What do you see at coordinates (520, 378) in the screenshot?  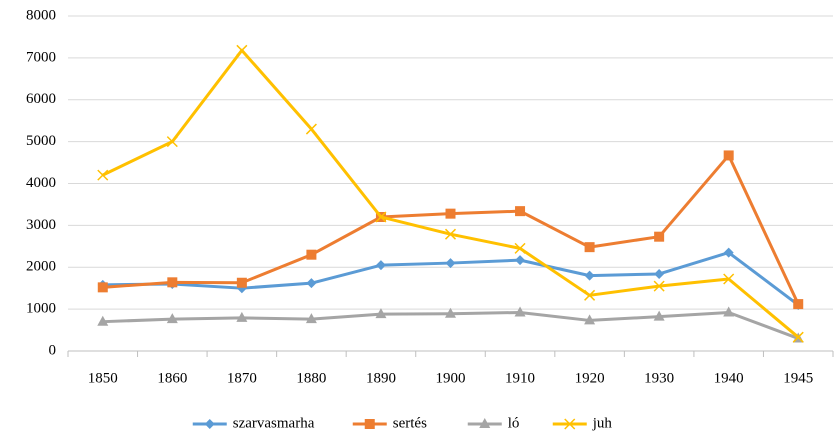 I see `x-tick-label: 1910` at bounding box center [520, 378].